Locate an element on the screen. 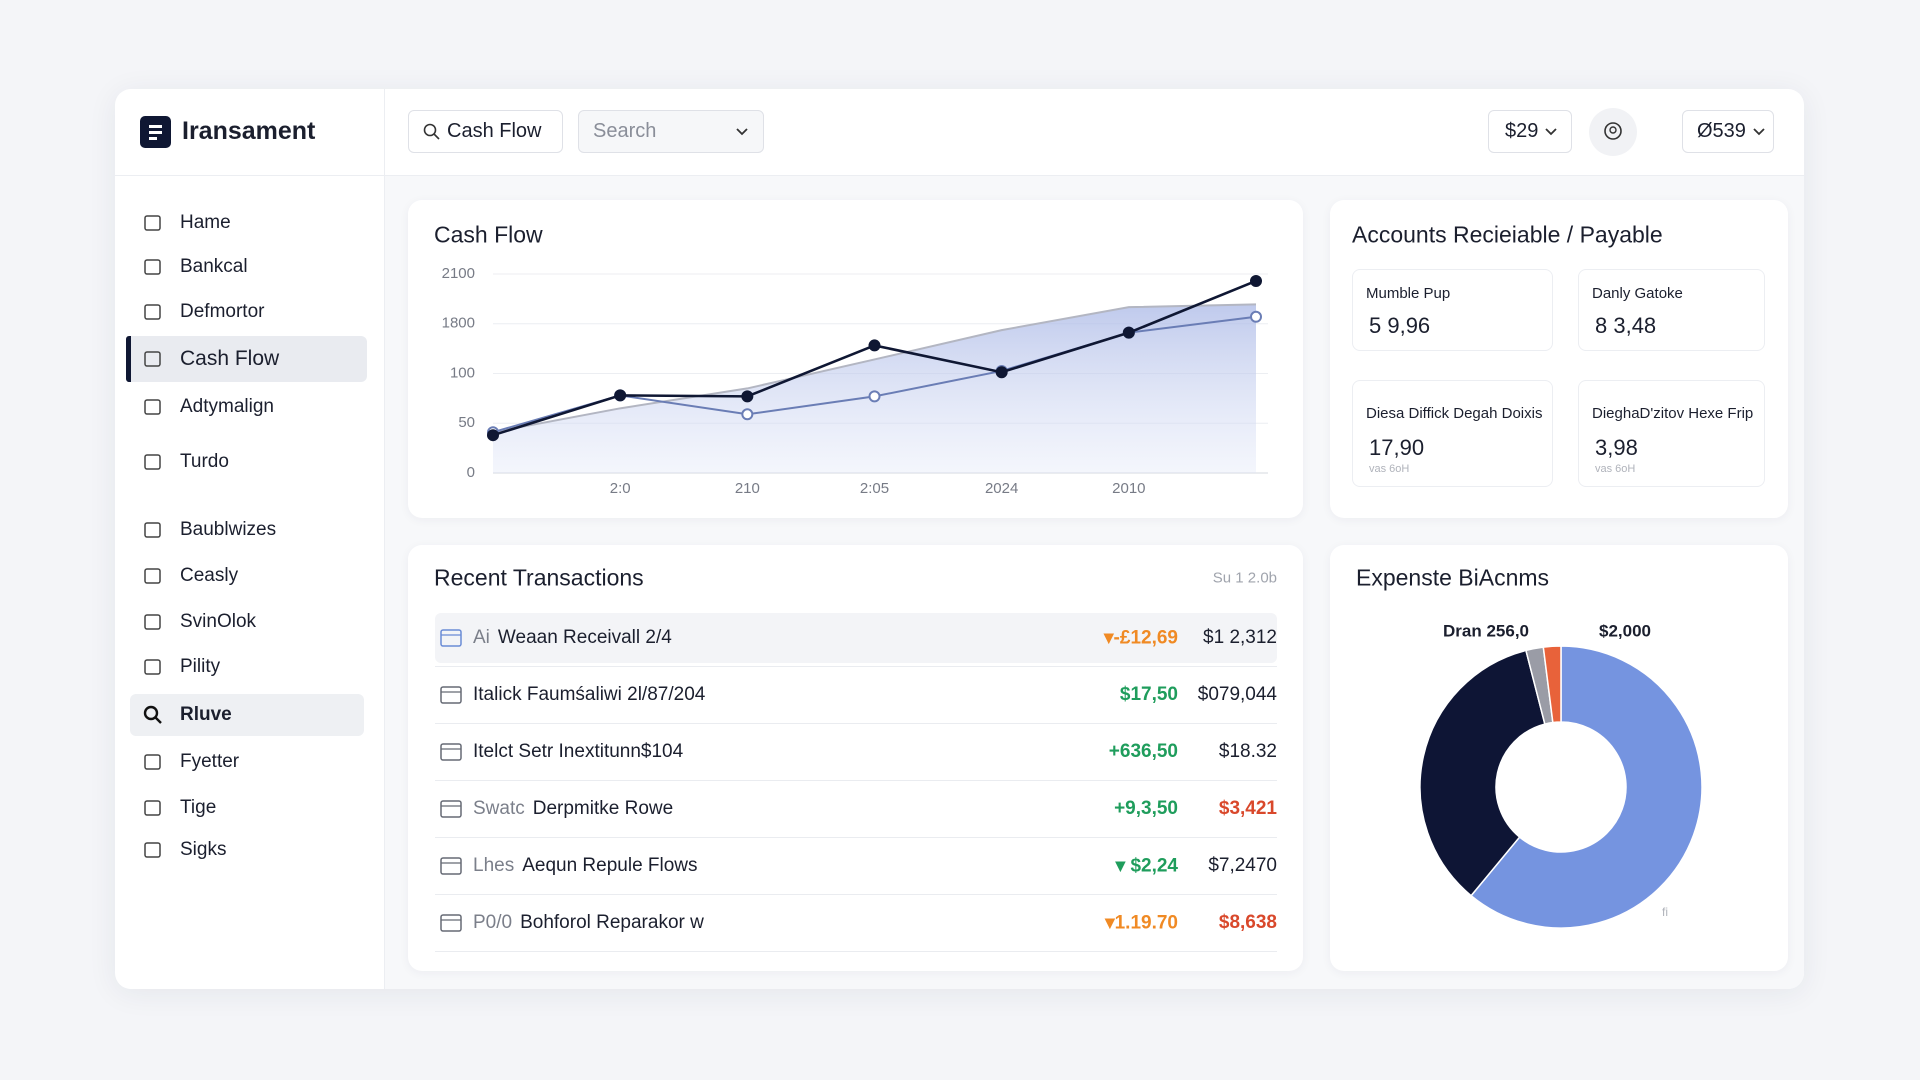 This screenshot has height=1080, width=1920. nav-item: Turdo is located at coordinates (204, 461).